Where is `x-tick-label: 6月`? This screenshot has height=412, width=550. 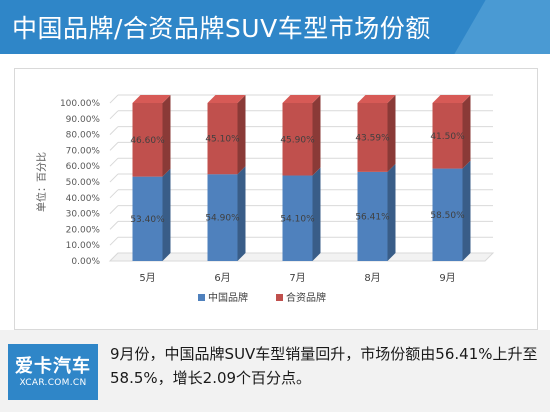 x-tick-label: 6月 is located at coordinates (222, 278).